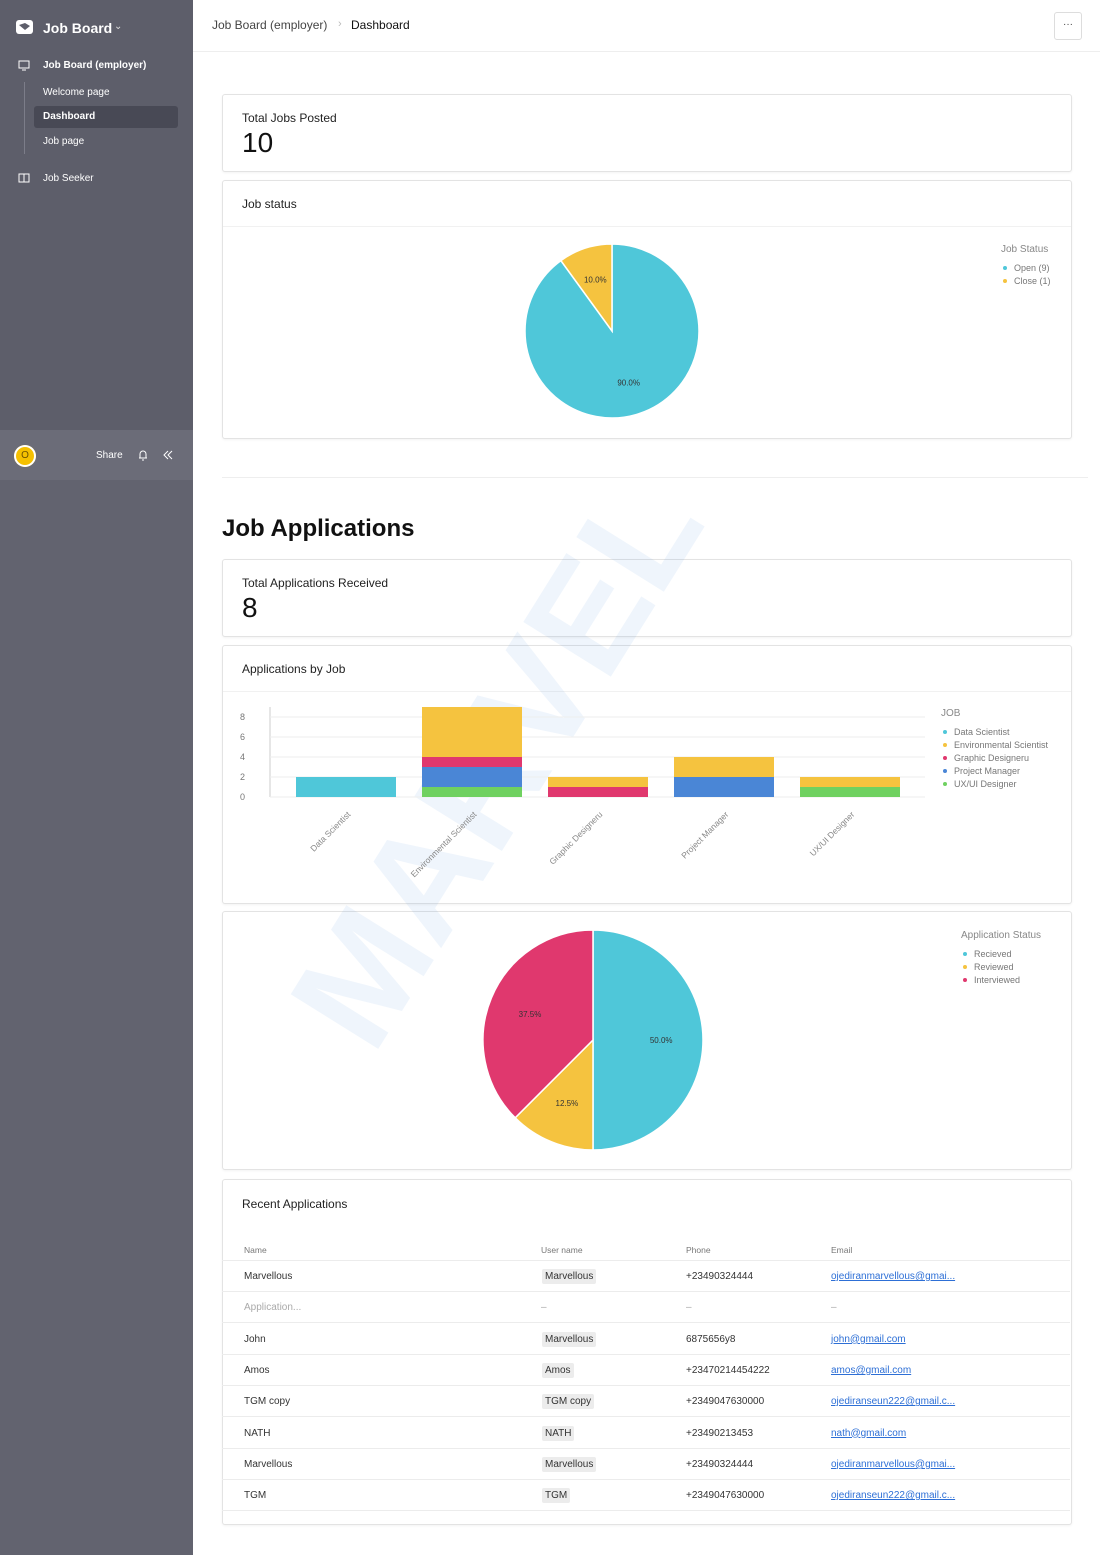 The image size is (1100, 1555). I want to click on stat-label: Total Applications Received, so click(315, 583).